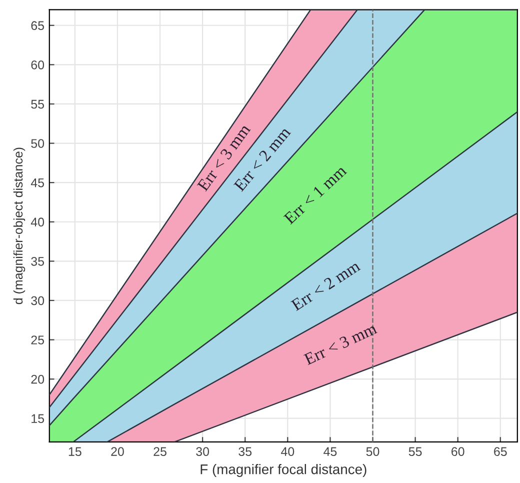 The image size is (520, 483). Describe the element at coordinates (203, 451) in the screenshot. I see `x-tick-label: 30` at that location.